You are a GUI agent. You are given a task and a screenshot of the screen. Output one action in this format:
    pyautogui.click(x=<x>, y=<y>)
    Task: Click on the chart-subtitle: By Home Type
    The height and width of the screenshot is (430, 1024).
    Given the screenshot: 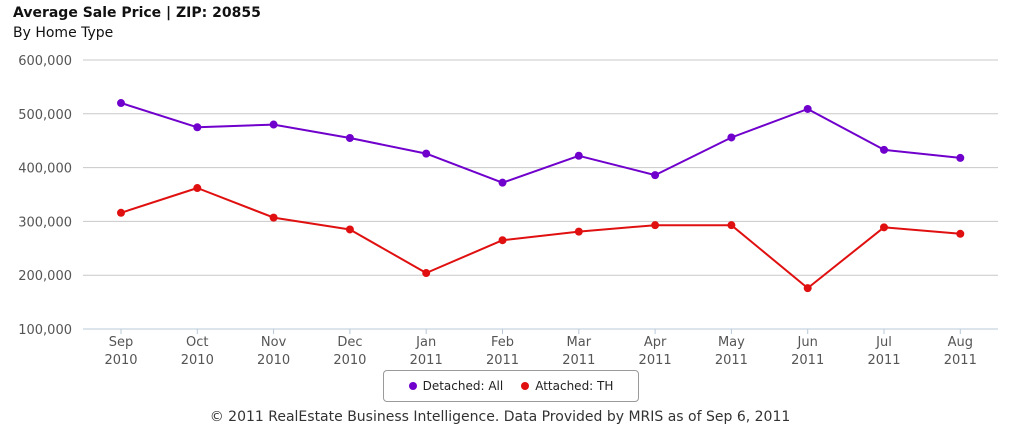 What is the action you would take?
    pyautogui.click(x=63, y=33)
    